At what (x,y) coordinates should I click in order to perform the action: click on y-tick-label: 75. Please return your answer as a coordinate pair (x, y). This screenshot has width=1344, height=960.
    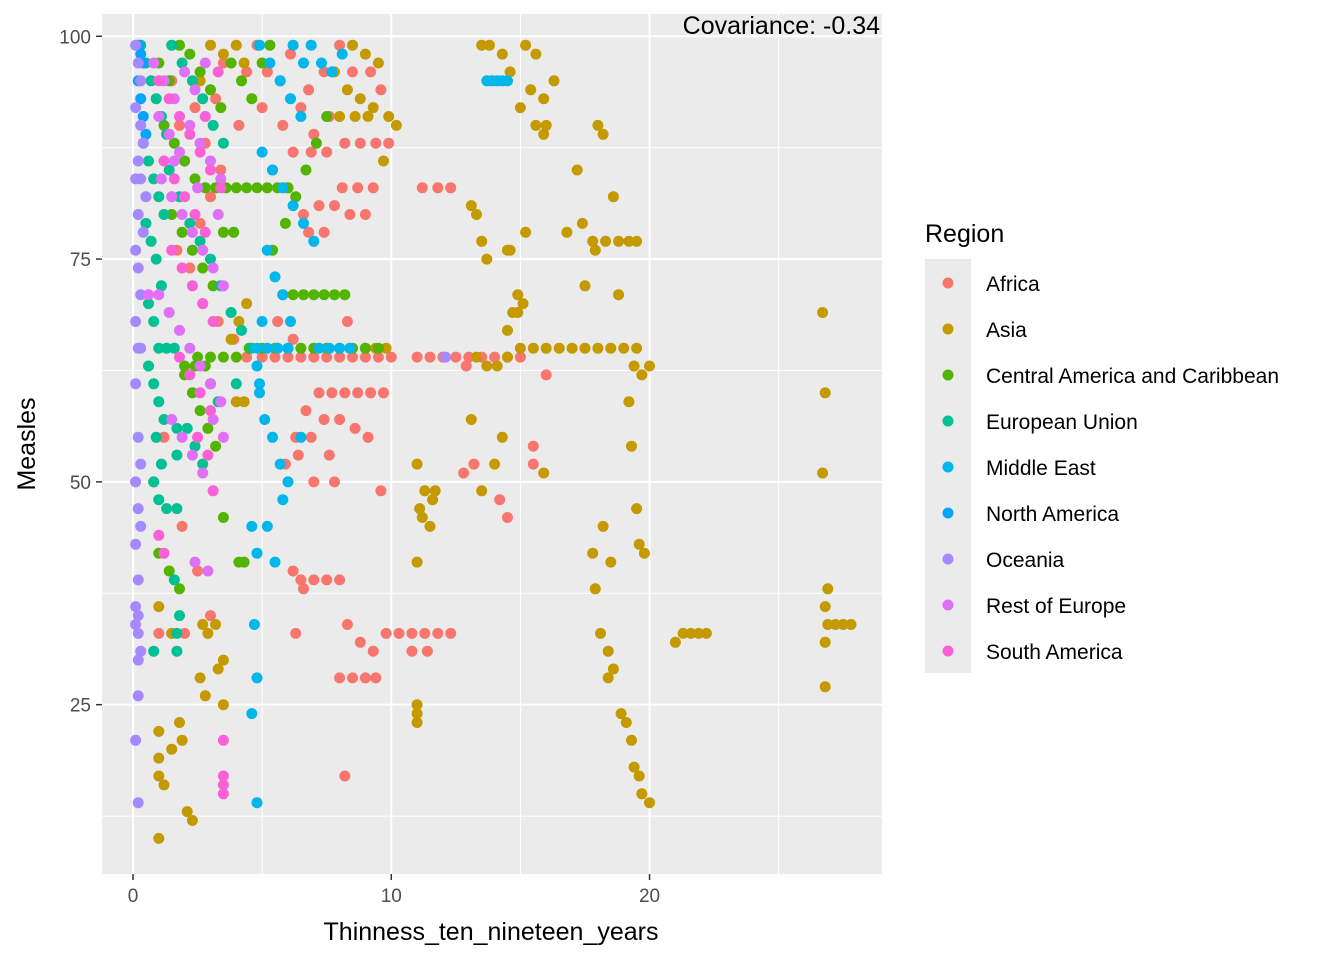
    Looking at the image, I should click on (80, 260).